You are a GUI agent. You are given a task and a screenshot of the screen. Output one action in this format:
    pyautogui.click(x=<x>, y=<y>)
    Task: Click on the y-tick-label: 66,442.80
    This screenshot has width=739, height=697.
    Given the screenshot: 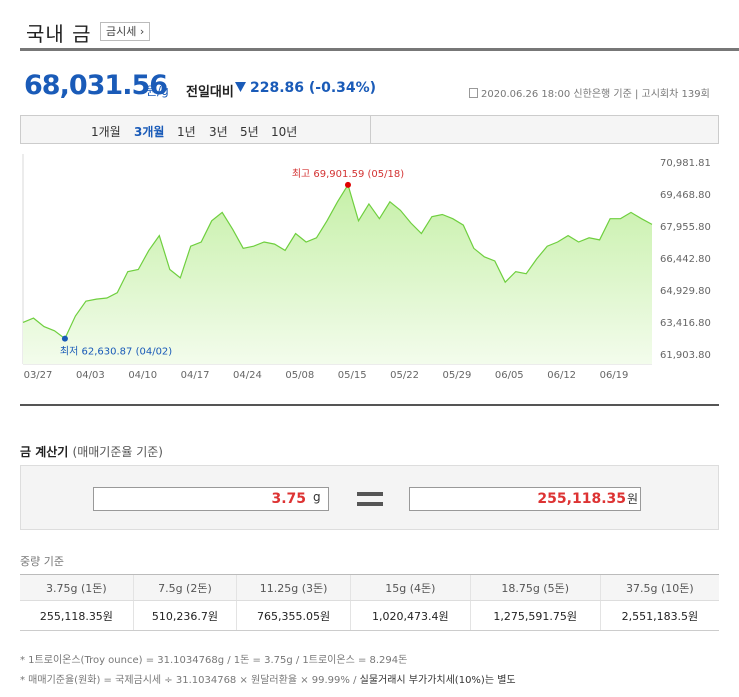 What is the action you would take?
    pyautogui.click(x=685, y=259)
    